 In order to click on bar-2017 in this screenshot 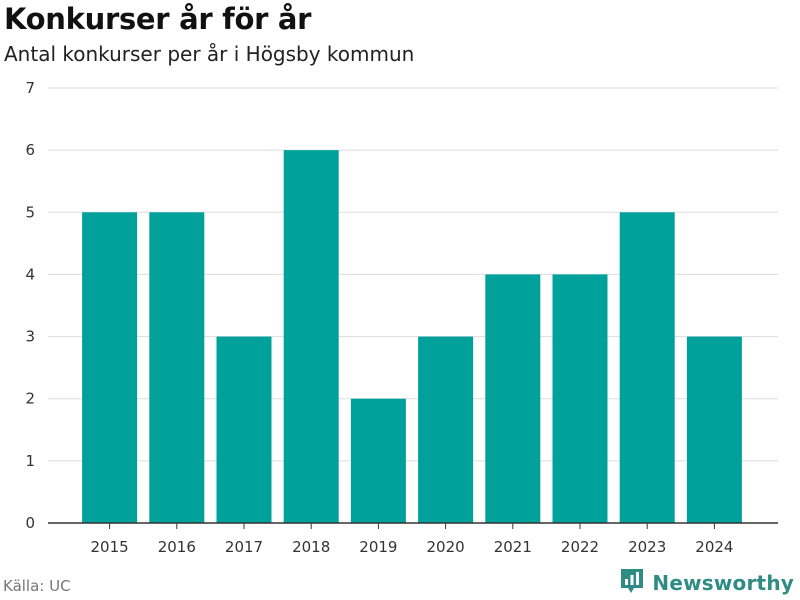, I will do `click(244, 429)`.